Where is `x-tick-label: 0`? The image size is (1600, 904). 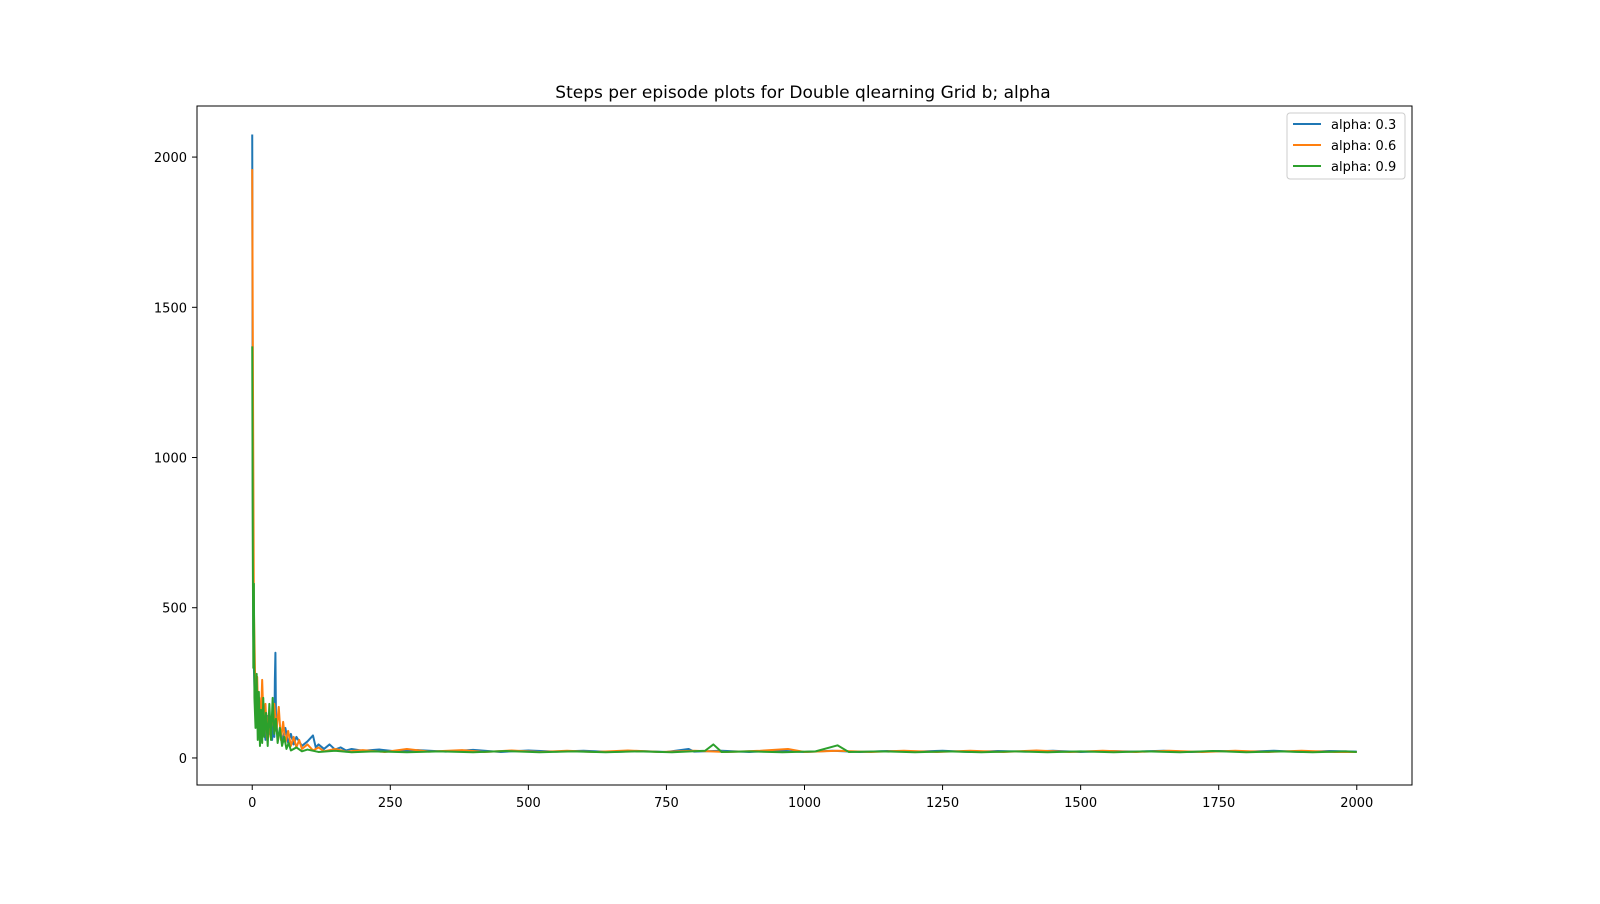
x-tick-label: 0 is located at coordinates (252, 803).